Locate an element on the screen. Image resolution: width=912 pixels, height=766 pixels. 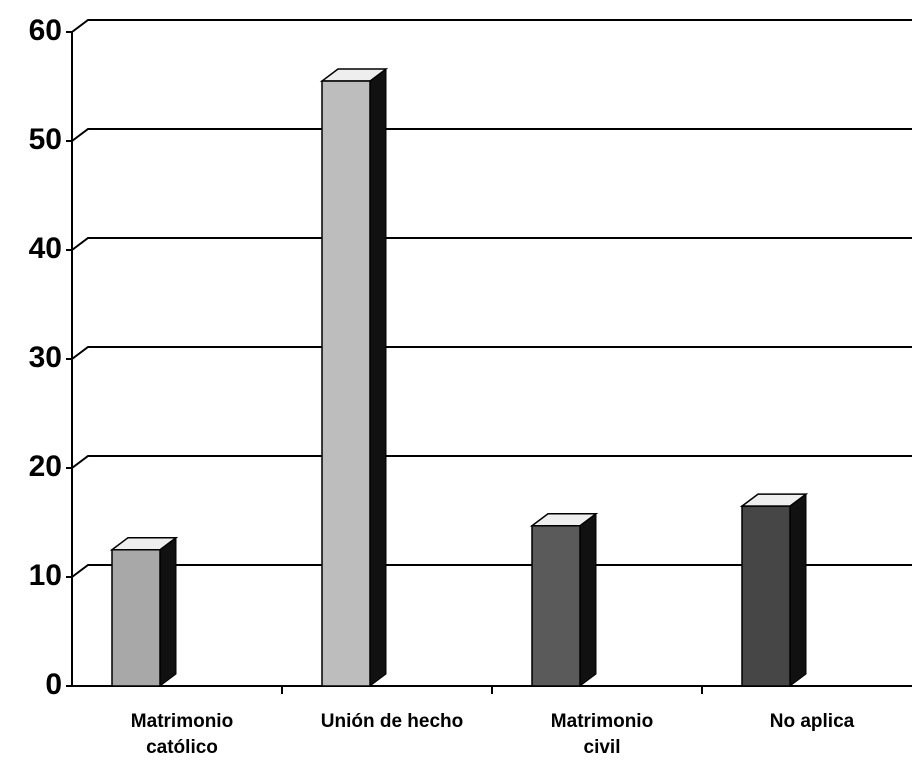
y-tick-label: 0 is located at coordinates (53, 684).